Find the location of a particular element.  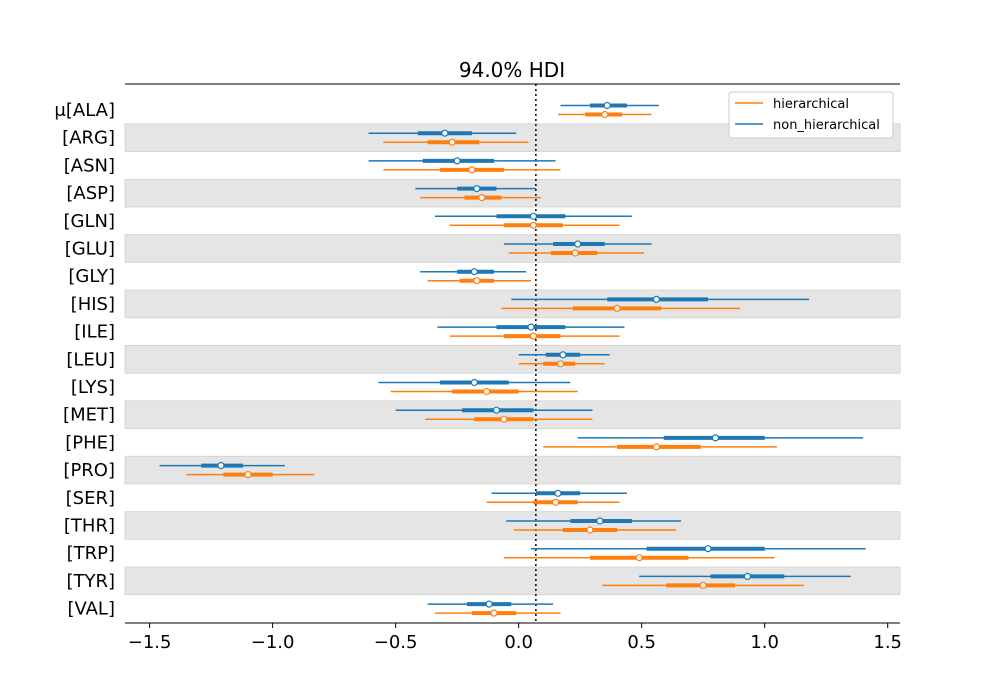

x-tick-label: 0.0 is located at coordinates (518, 642).